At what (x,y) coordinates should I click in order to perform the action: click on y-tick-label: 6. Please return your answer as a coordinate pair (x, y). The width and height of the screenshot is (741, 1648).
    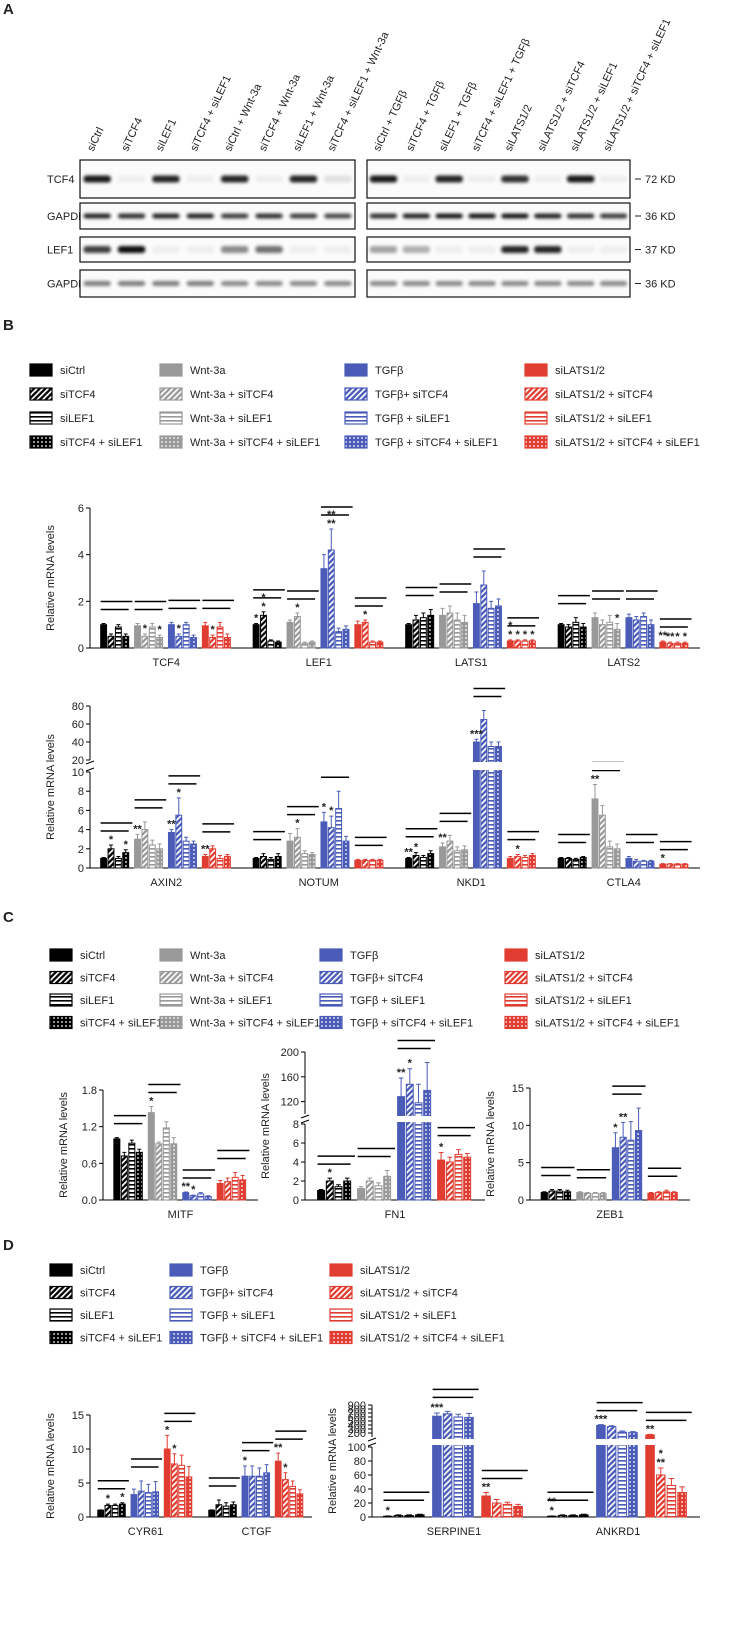
    Looking at the image, I should click on (81, 509).